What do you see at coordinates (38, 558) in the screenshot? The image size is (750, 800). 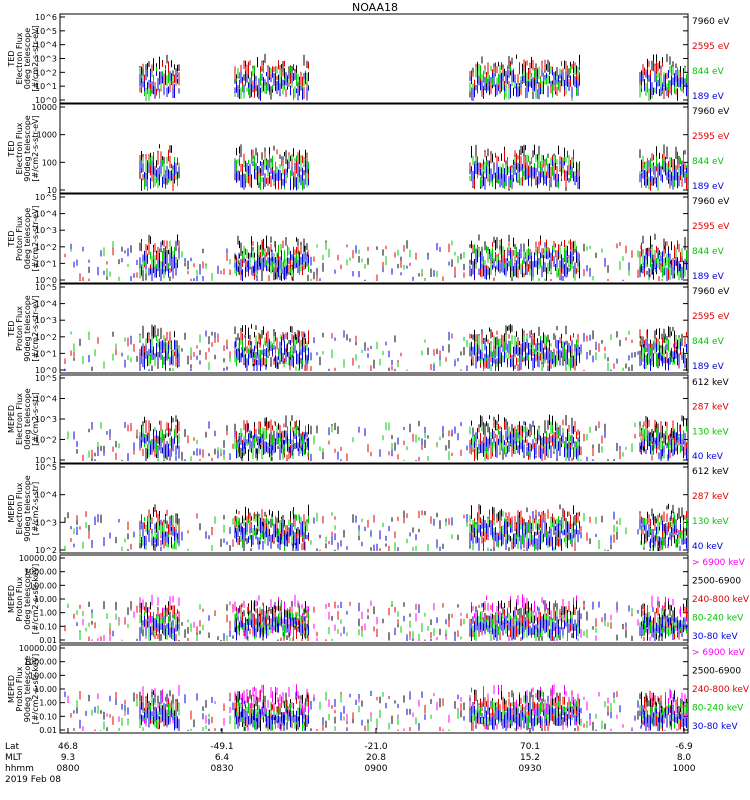 I see `ytick-label: 10000.00` at bounding box center [38, 558].